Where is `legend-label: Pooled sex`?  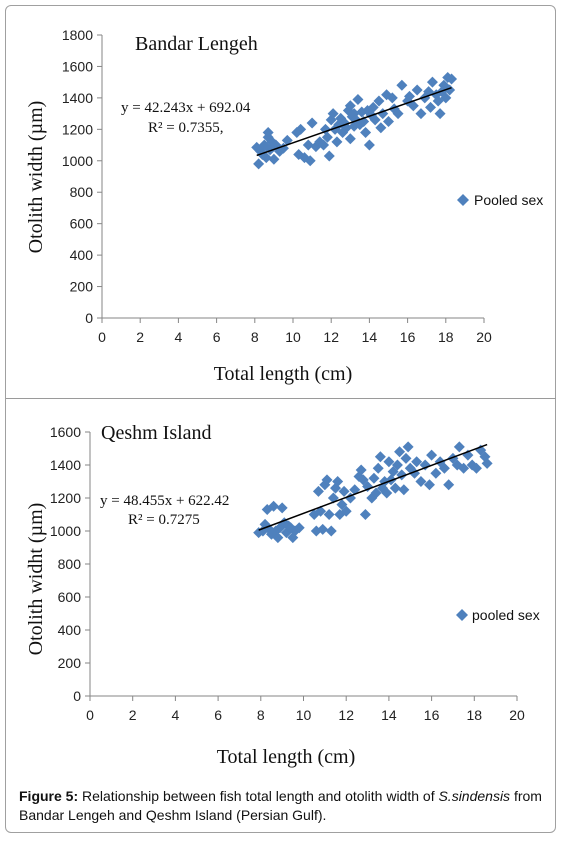 legend-label: Pooled sex is located at coordinates (508, 200).